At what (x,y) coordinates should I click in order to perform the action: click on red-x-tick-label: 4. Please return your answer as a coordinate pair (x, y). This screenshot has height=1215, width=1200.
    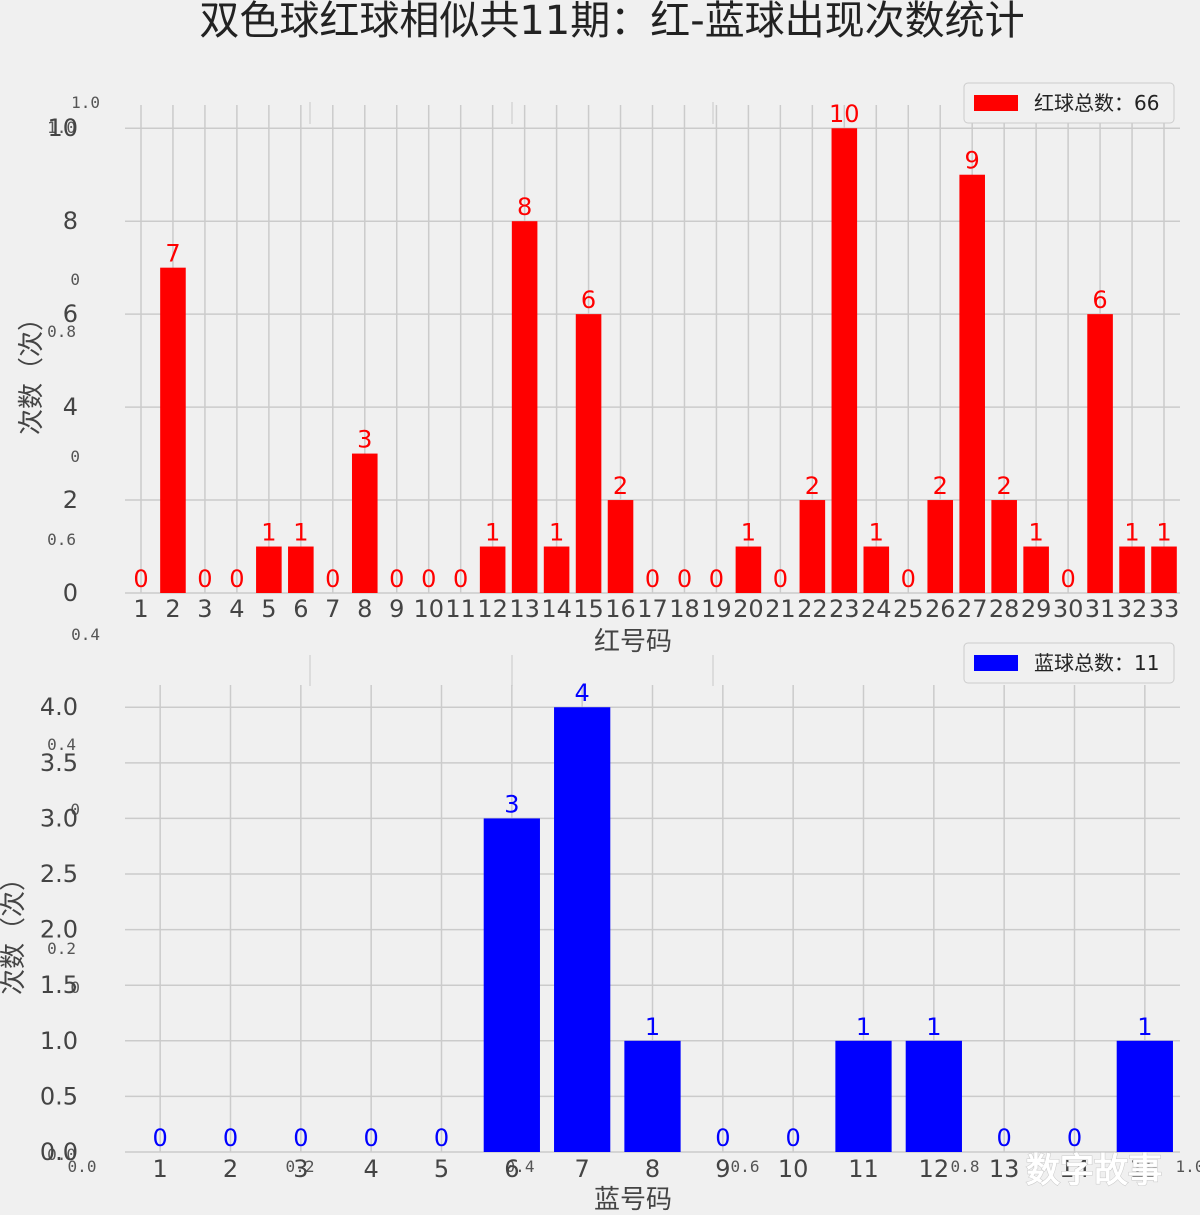
    Looking at the image, I should click on (236, 609).